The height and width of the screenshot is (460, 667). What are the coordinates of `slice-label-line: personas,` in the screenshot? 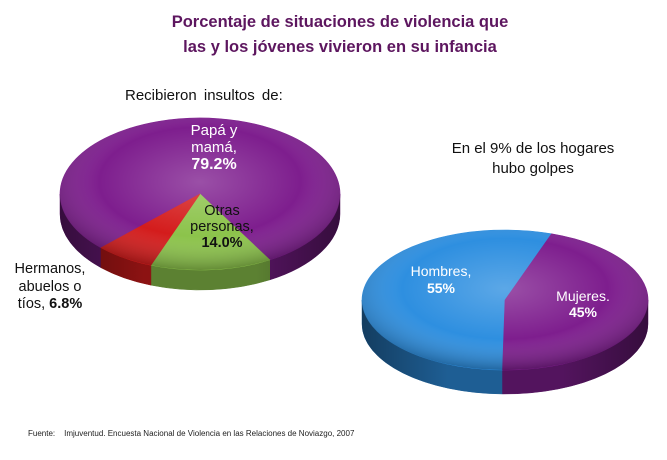 It's located at (222, 227).